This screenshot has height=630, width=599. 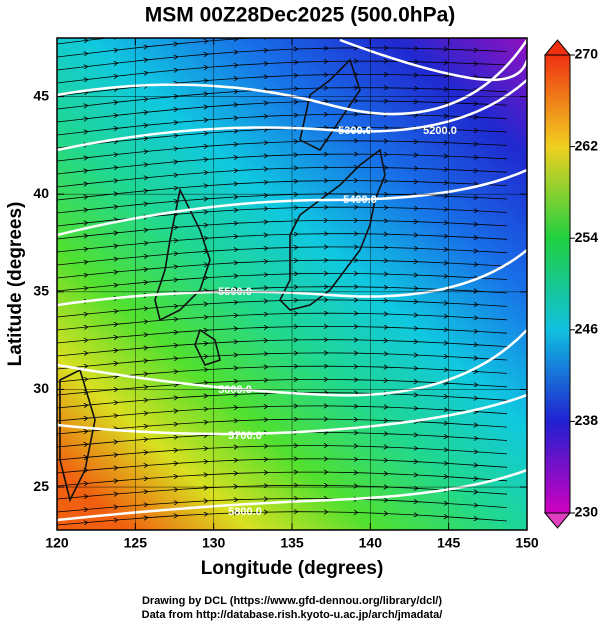 What do you see at coordinates (41, 193) in the screenshot?
I see `y-tick-label: 40` at bounding box center [41, 193].